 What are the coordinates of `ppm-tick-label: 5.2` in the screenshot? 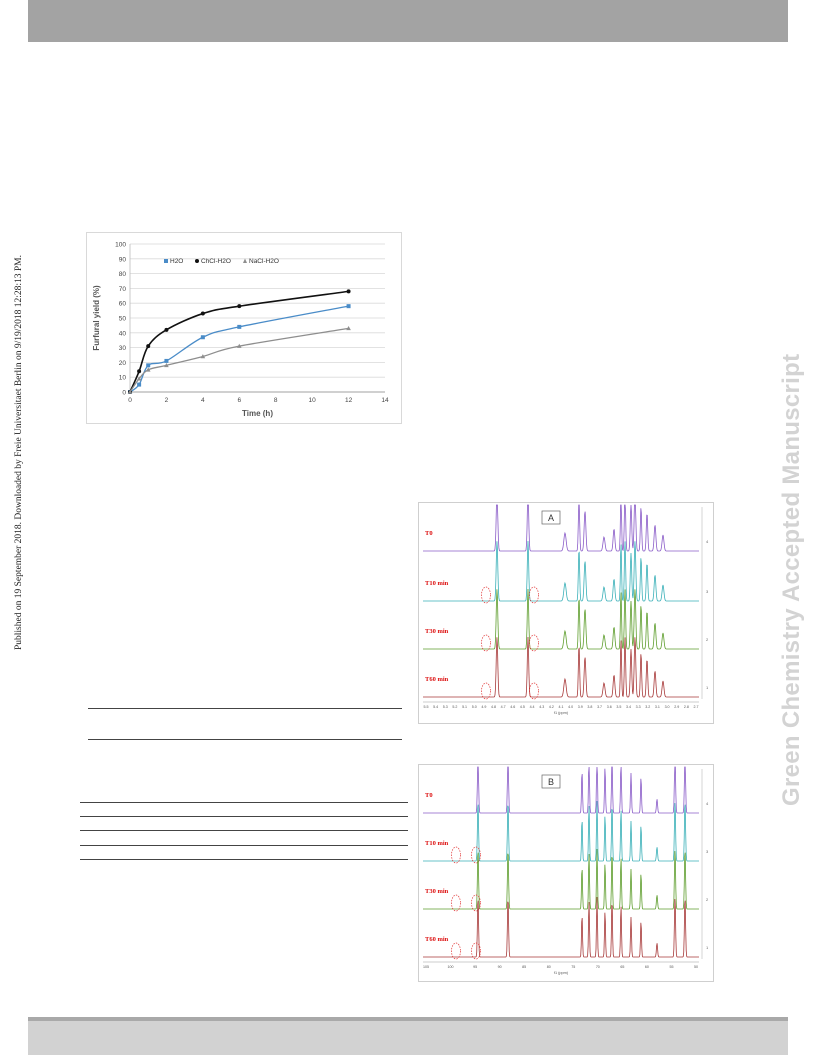 It's located at (454, 707).